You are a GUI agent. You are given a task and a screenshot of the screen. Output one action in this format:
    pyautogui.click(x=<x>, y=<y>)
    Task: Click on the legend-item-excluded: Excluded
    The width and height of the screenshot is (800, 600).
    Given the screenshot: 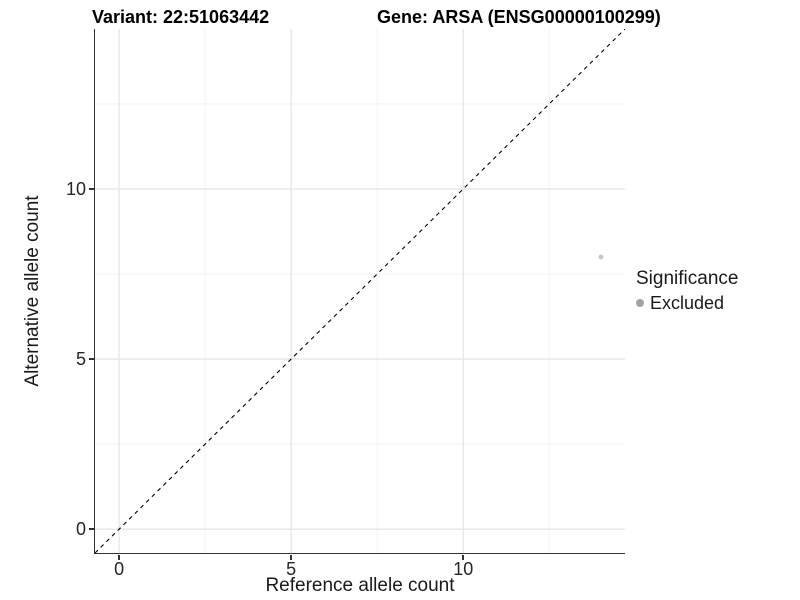 What is the action you would take?
    pyautogui.click(x=716, y=303)
    